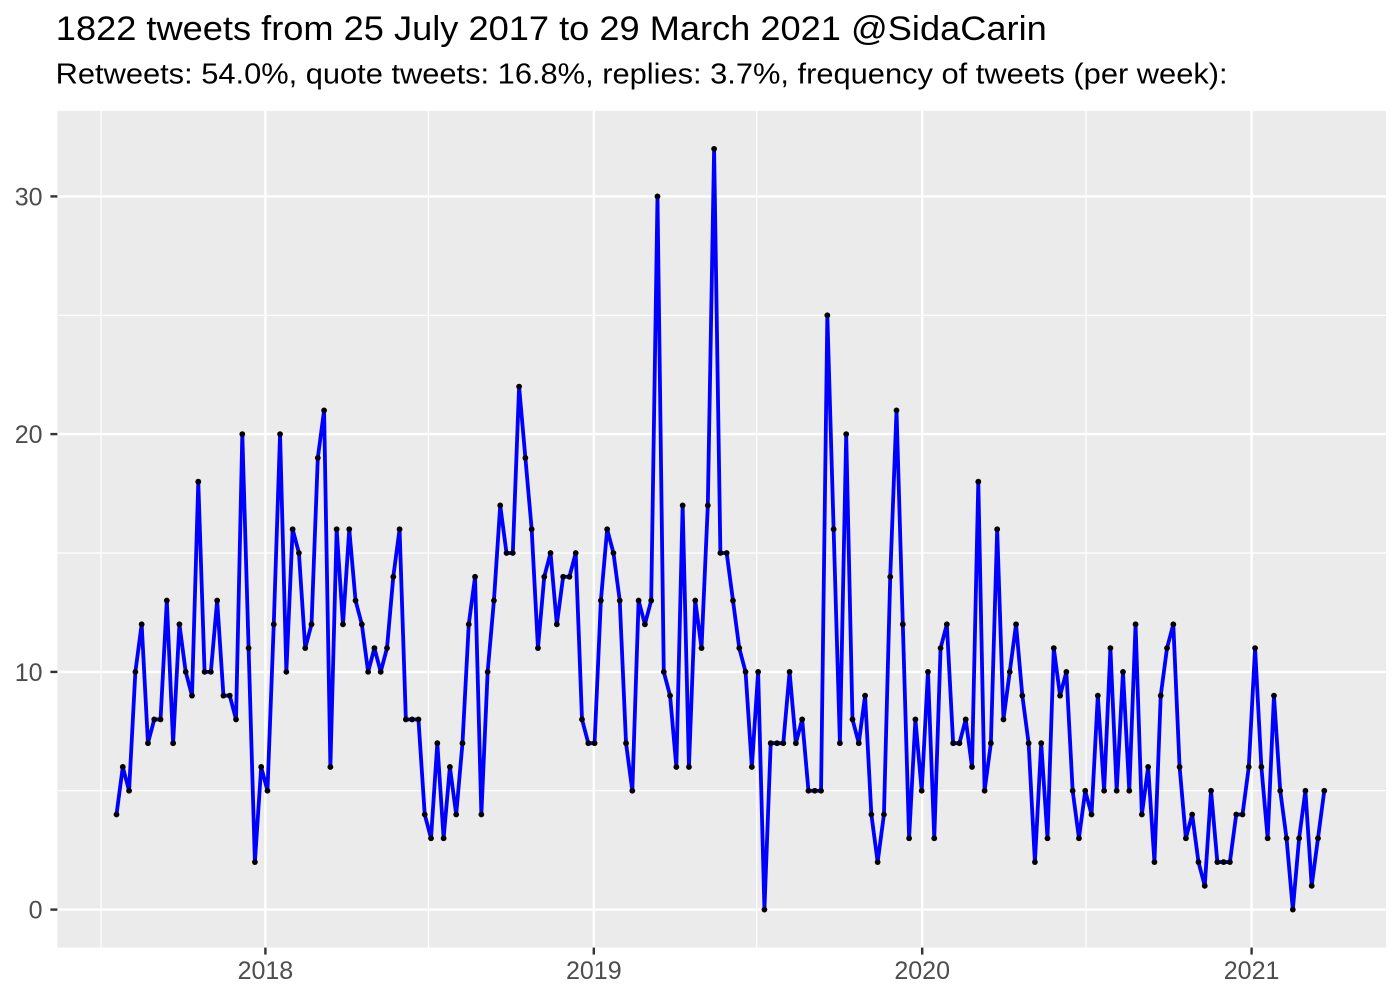 This screenshot has height=1005, width=1400. What do you see at coordinates (29, 673) in the screenshot?
I see `svg-text: 10` at bounding box center [29, 673].